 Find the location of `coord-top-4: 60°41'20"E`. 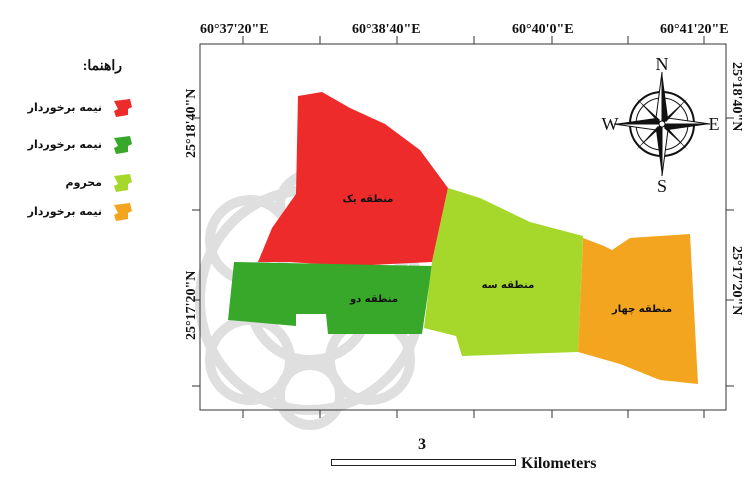

coord-top-4: 60°41'20"E is located at coordinates (694, 29).